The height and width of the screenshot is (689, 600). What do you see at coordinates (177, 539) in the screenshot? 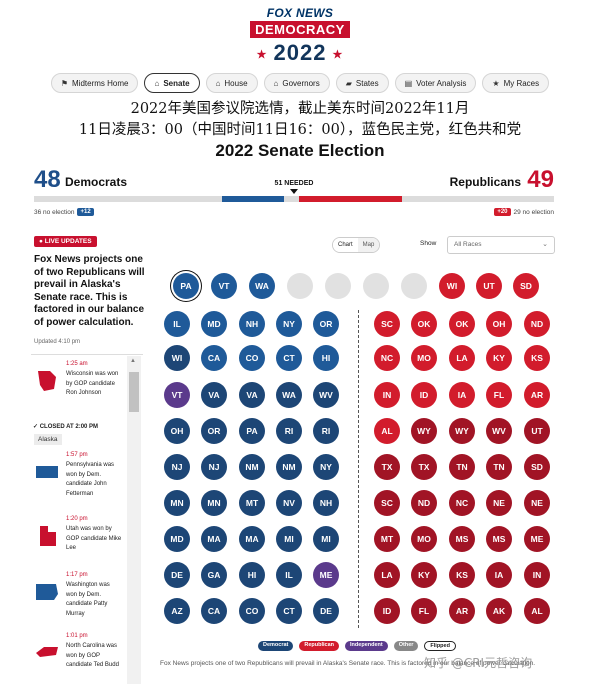
I see `seat-md: MD` at bounding box center [177, 539].